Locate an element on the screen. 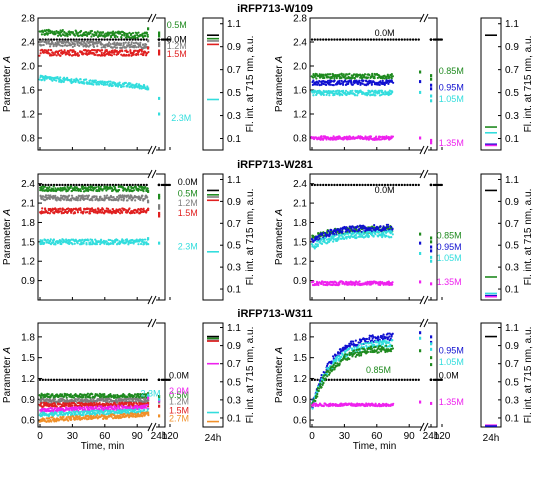  fluorescence-axis-label: Fl. int. at 715 nm, a.u. is located at coordinates (528, 237).